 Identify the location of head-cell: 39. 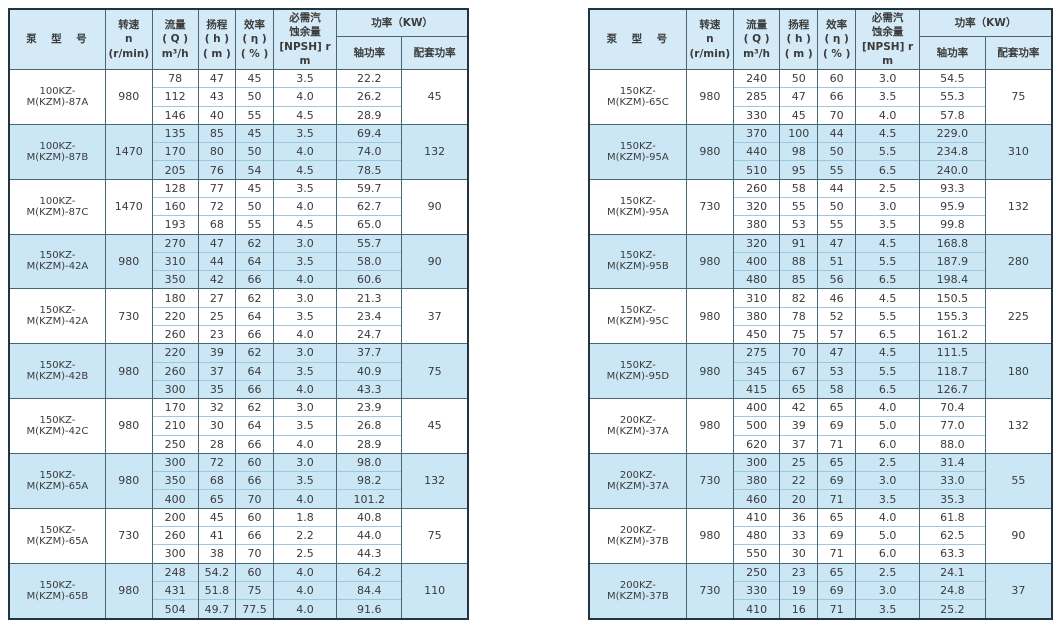
(217, 352).